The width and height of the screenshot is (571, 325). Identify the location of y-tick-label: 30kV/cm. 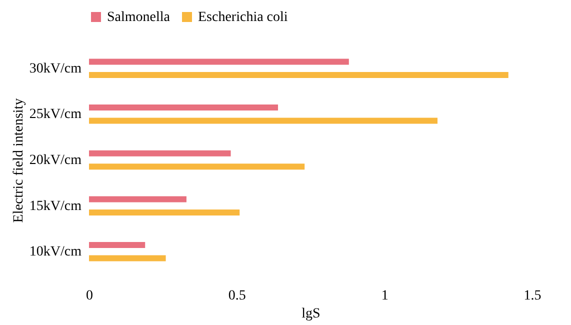
(55, 68).